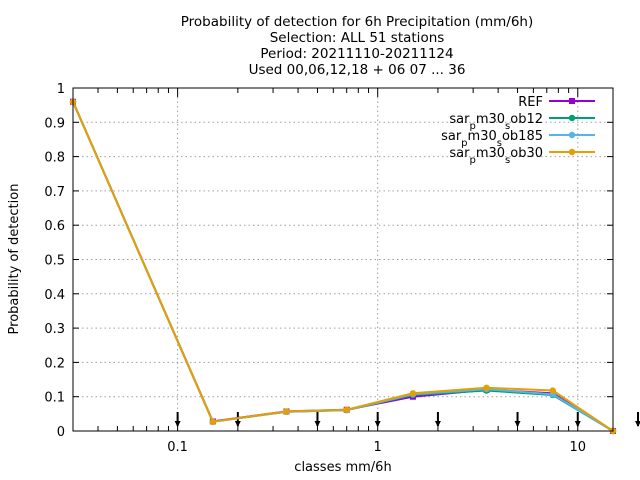  What do you see at coordinates (496, 122) in the screenshot?
I see `legend-label: sarpm30sob12` at bounding box center [496, 122].